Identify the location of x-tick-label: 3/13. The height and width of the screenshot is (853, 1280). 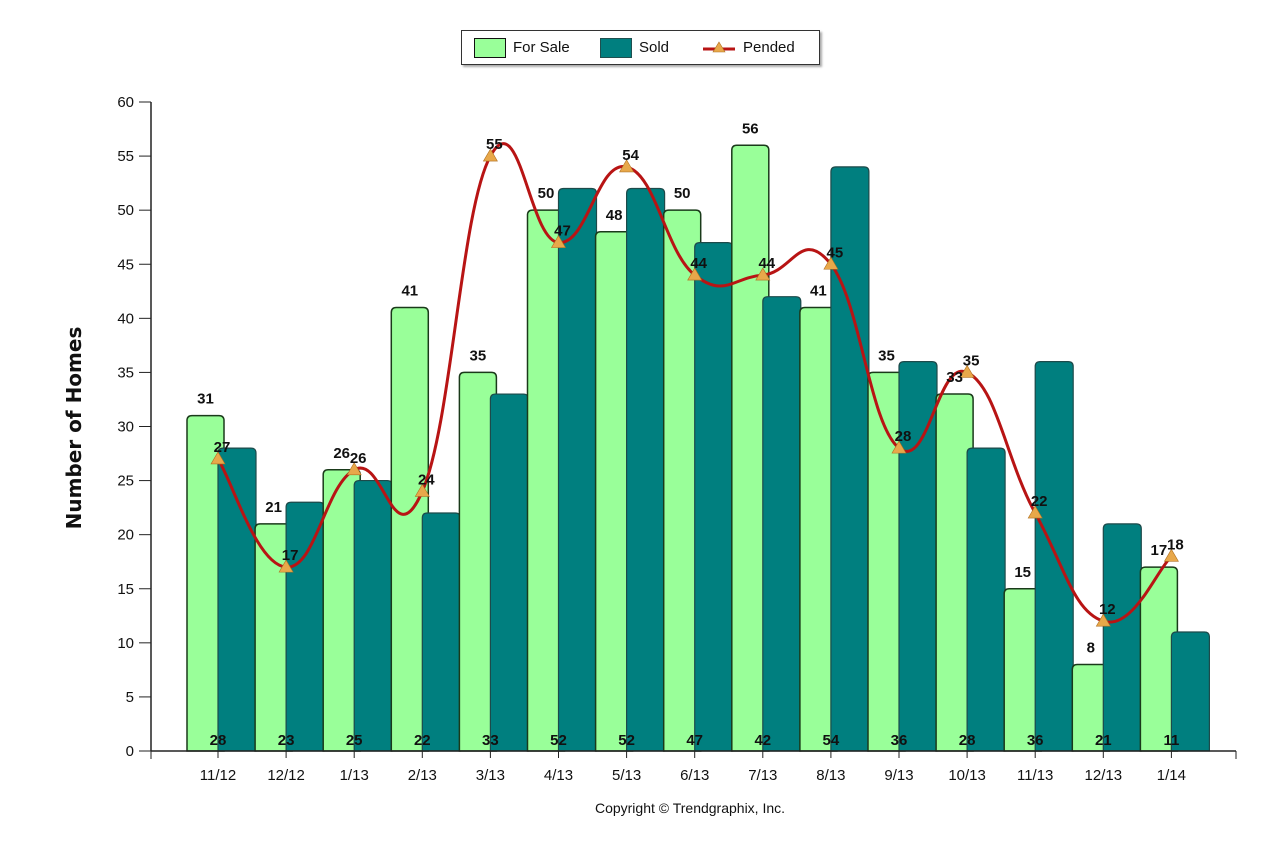
(490, 775).